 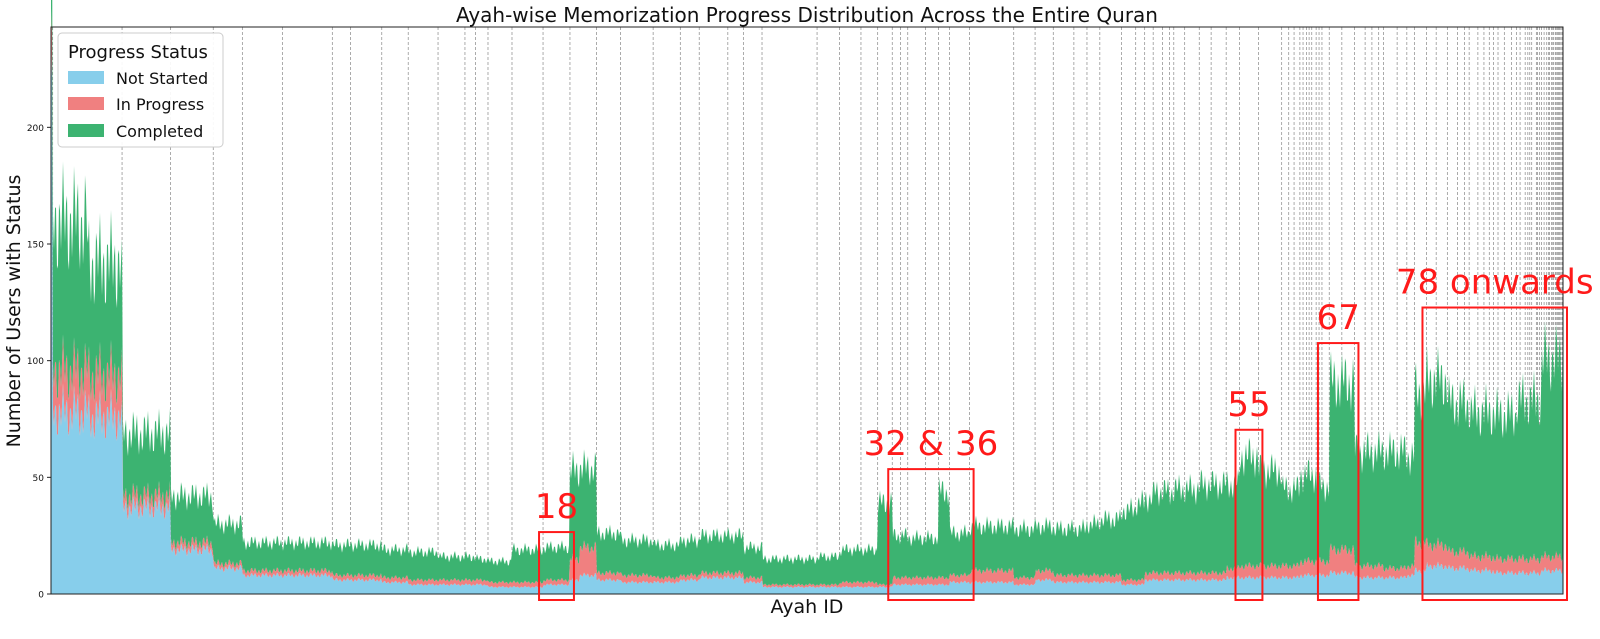 I want to click on y-axis-ticks: 0 50 100 150 200, so click(x=39, y=362).